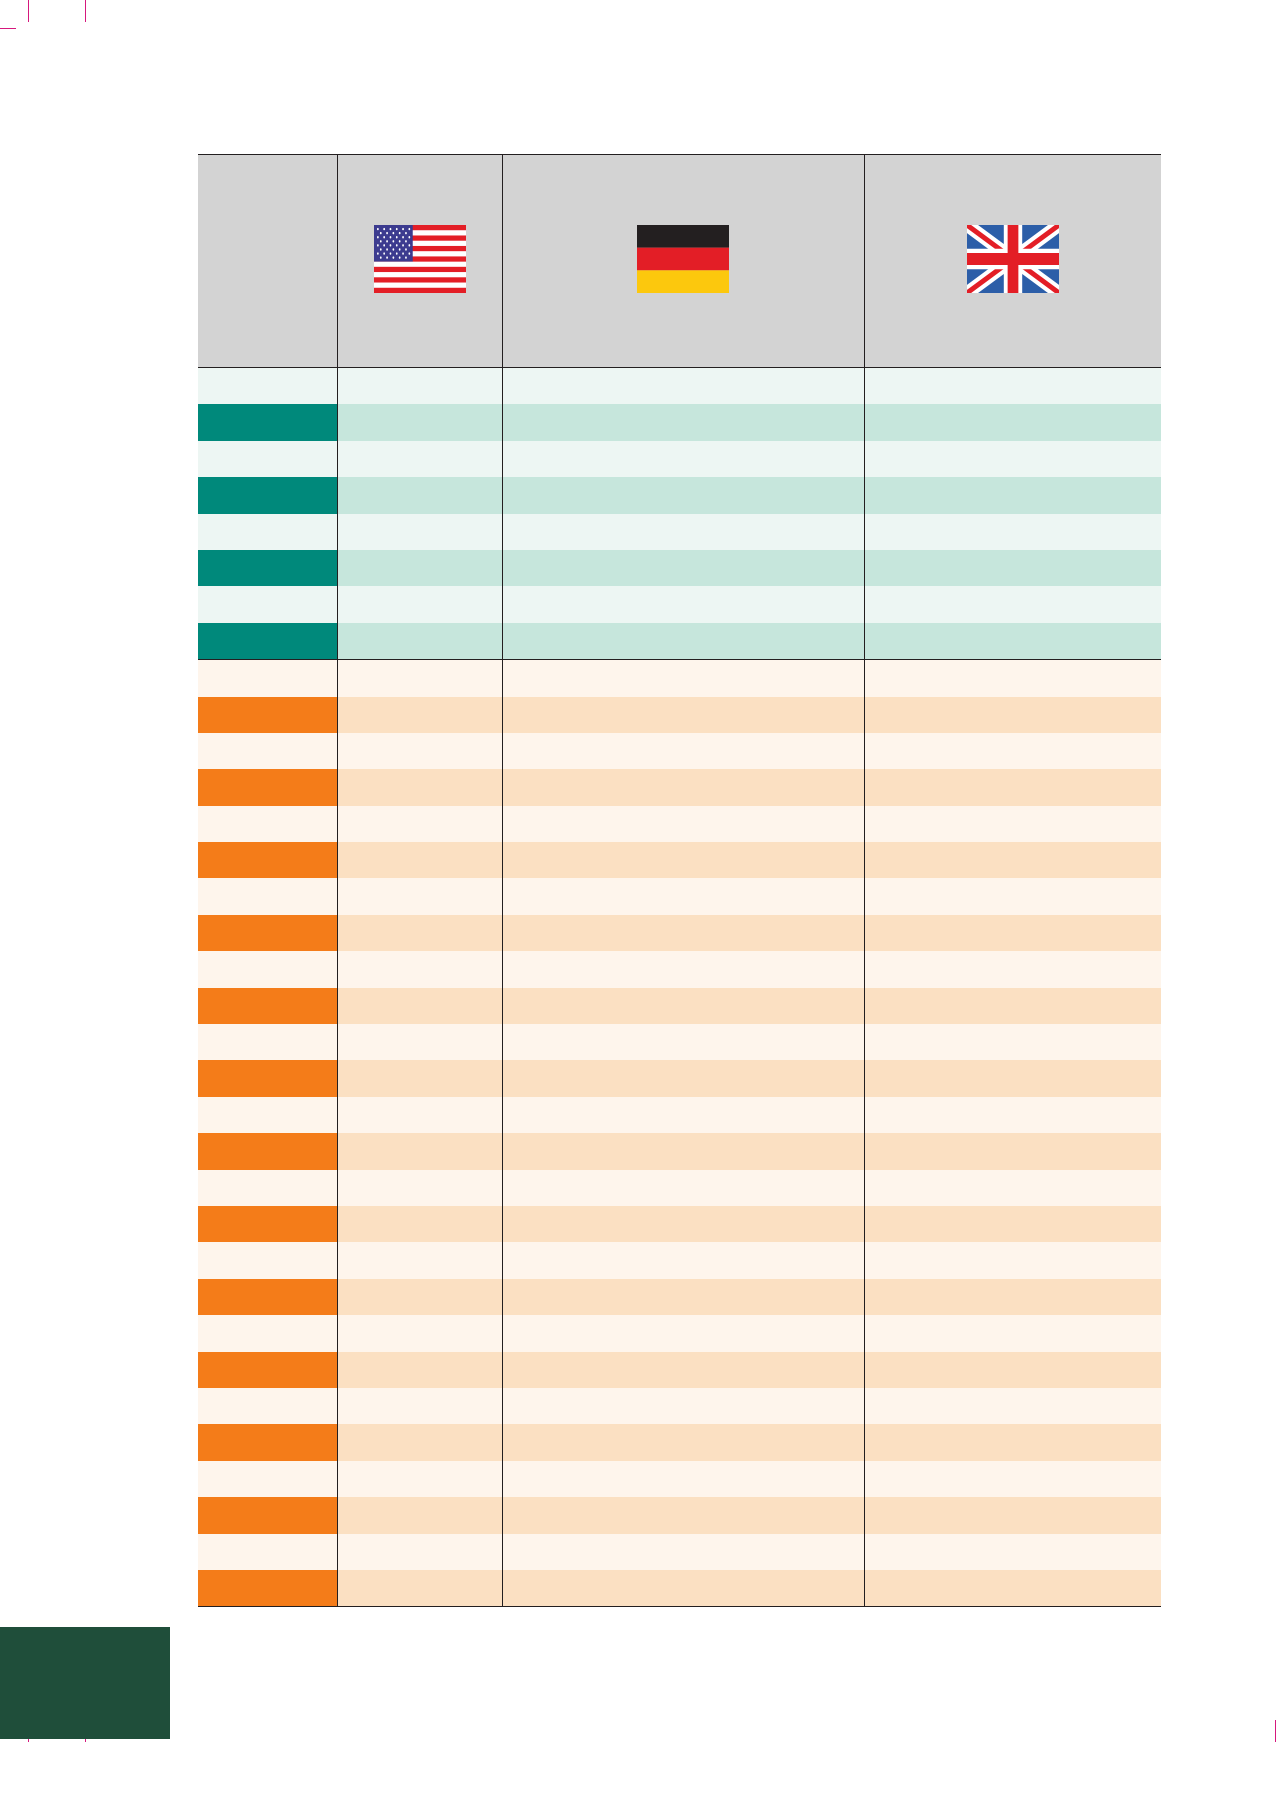  I want to click on header-usa, so click(419, 261).